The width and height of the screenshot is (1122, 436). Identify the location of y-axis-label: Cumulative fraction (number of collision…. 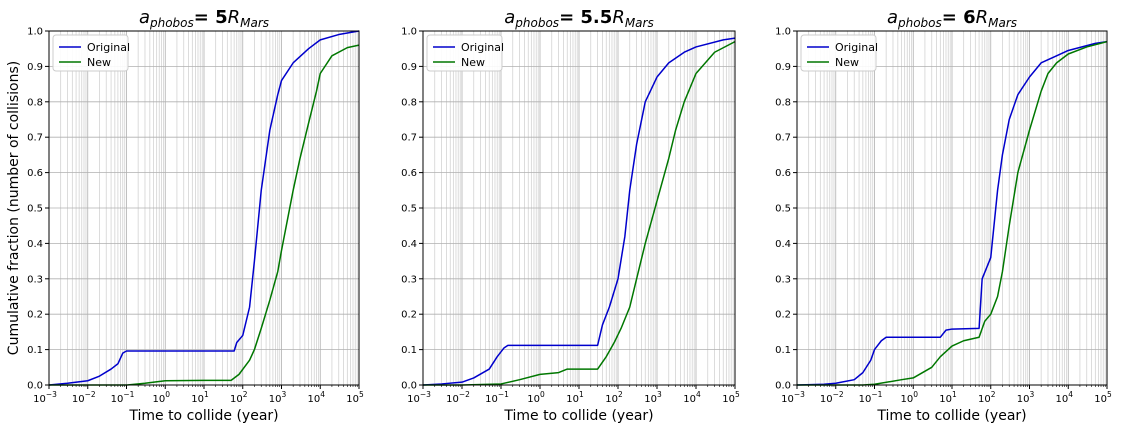
(14, 208).